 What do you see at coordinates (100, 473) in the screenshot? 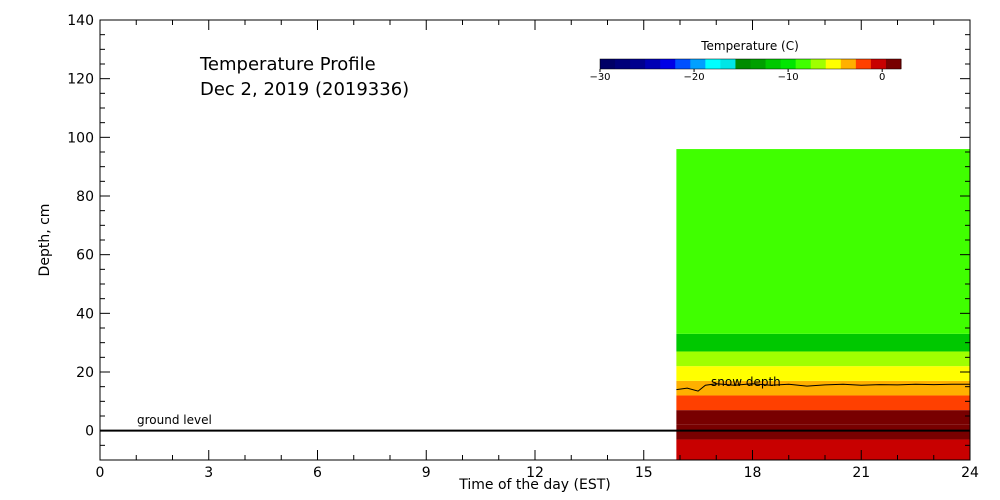
I see `x-tick-label: 0` at bounding box center [100, 473].